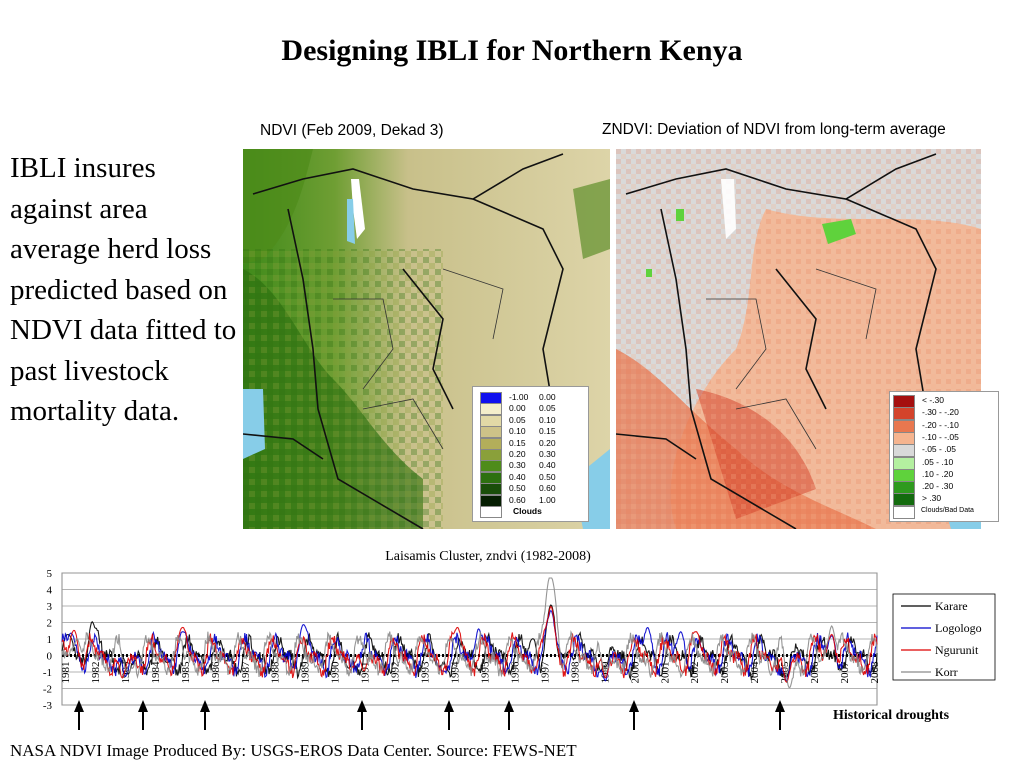 This screenshot has height=768, width=1024. I want to click on ndvi-legend-entry: 0.10 0.15, so click(529, 432).